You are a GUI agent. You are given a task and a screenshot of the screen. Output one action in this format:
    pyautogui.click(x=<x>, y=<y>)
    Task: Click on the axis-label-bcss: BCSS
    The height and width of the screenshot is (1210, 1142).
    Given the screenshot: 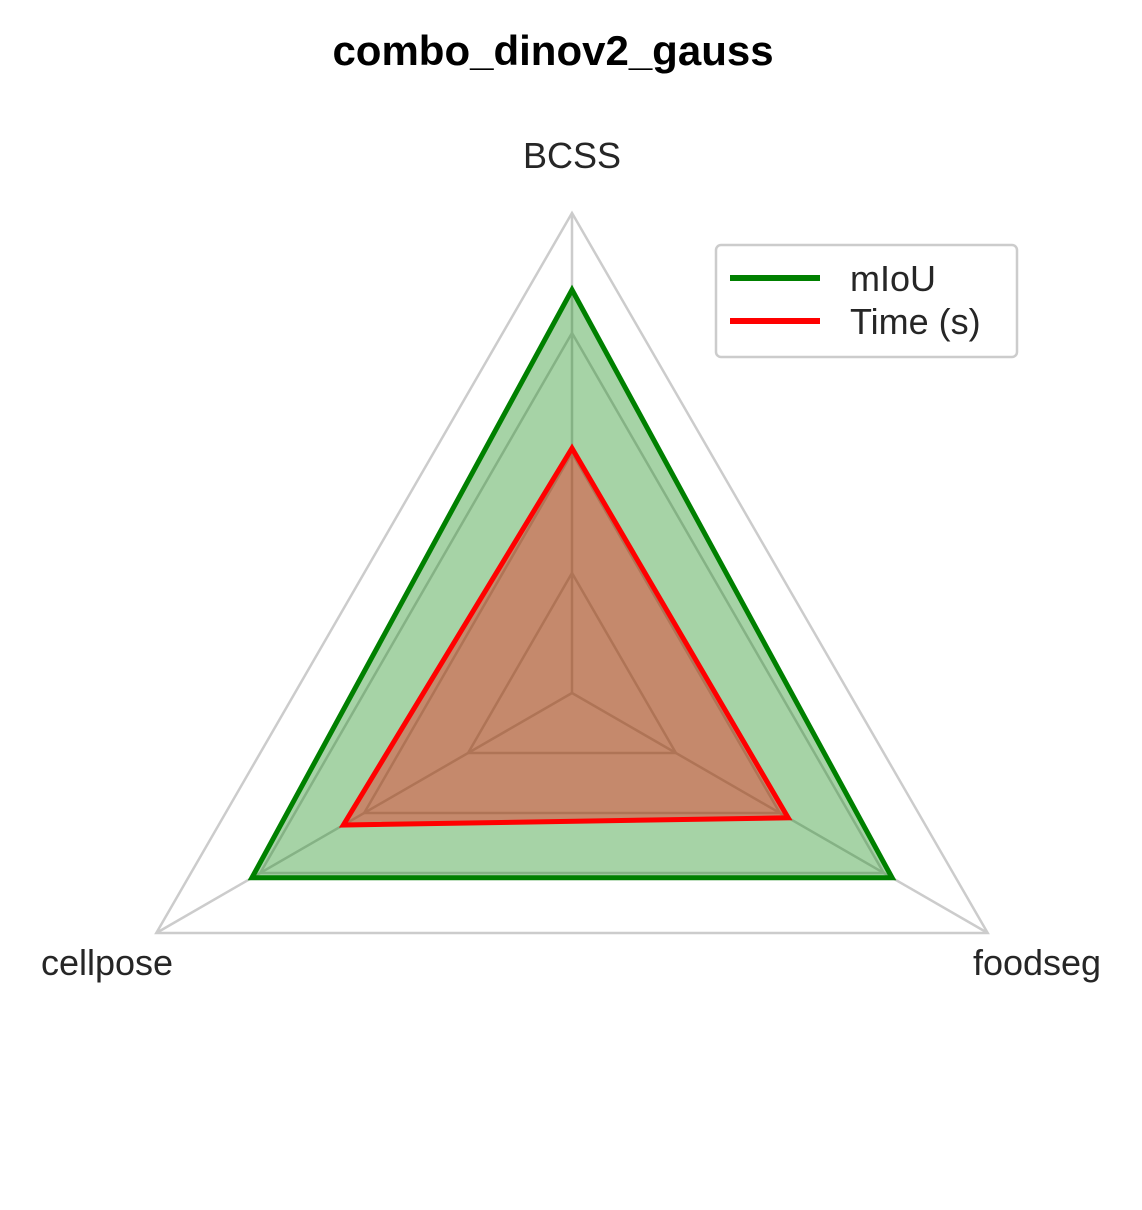 What is the action you would take?
    pyautogui.click(x=572, y=155)
    